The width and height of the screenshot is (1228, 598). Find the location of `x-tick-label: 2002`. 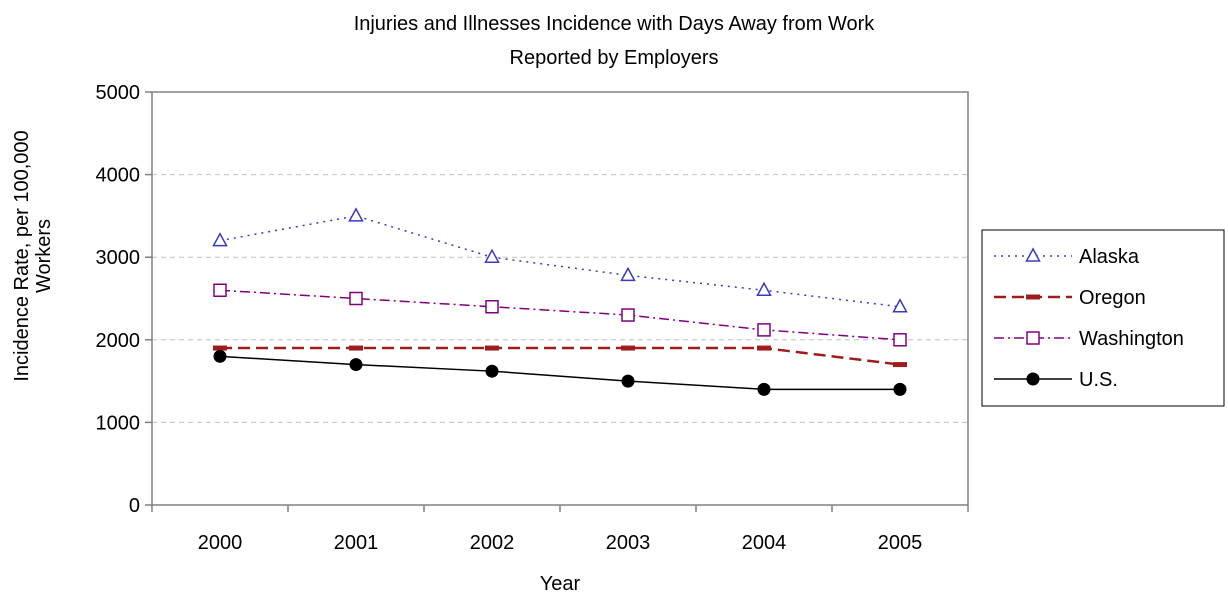

x-tick-label: 2002 is located at coordinates (492, 543).